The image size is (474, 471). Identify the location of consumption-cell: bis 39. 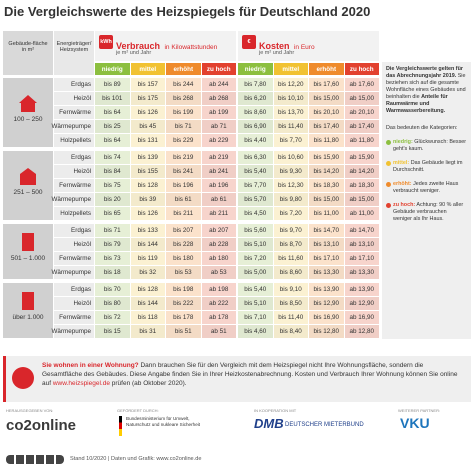
(147, 199).